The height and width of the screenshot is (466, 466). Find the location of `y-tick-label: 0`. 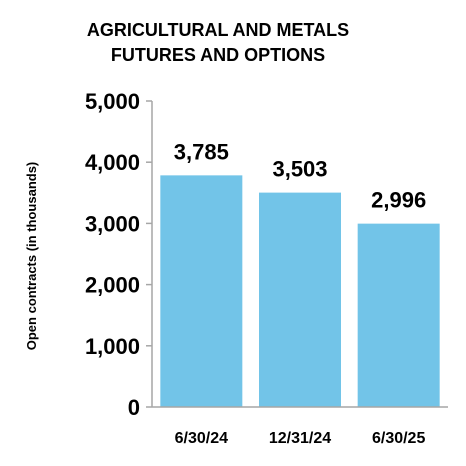

y-tick-label: 0 is located at coordinates (134, 407).